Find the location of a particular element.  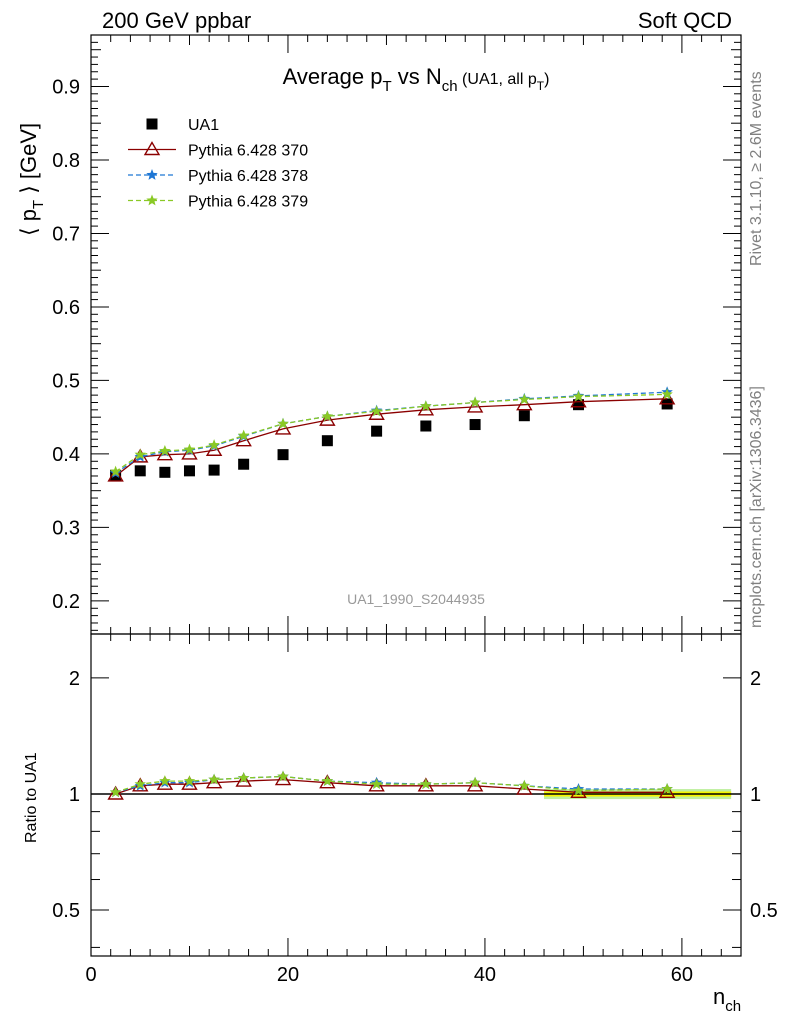

legend-entry: UA1 is located at coordinates (182, 125).